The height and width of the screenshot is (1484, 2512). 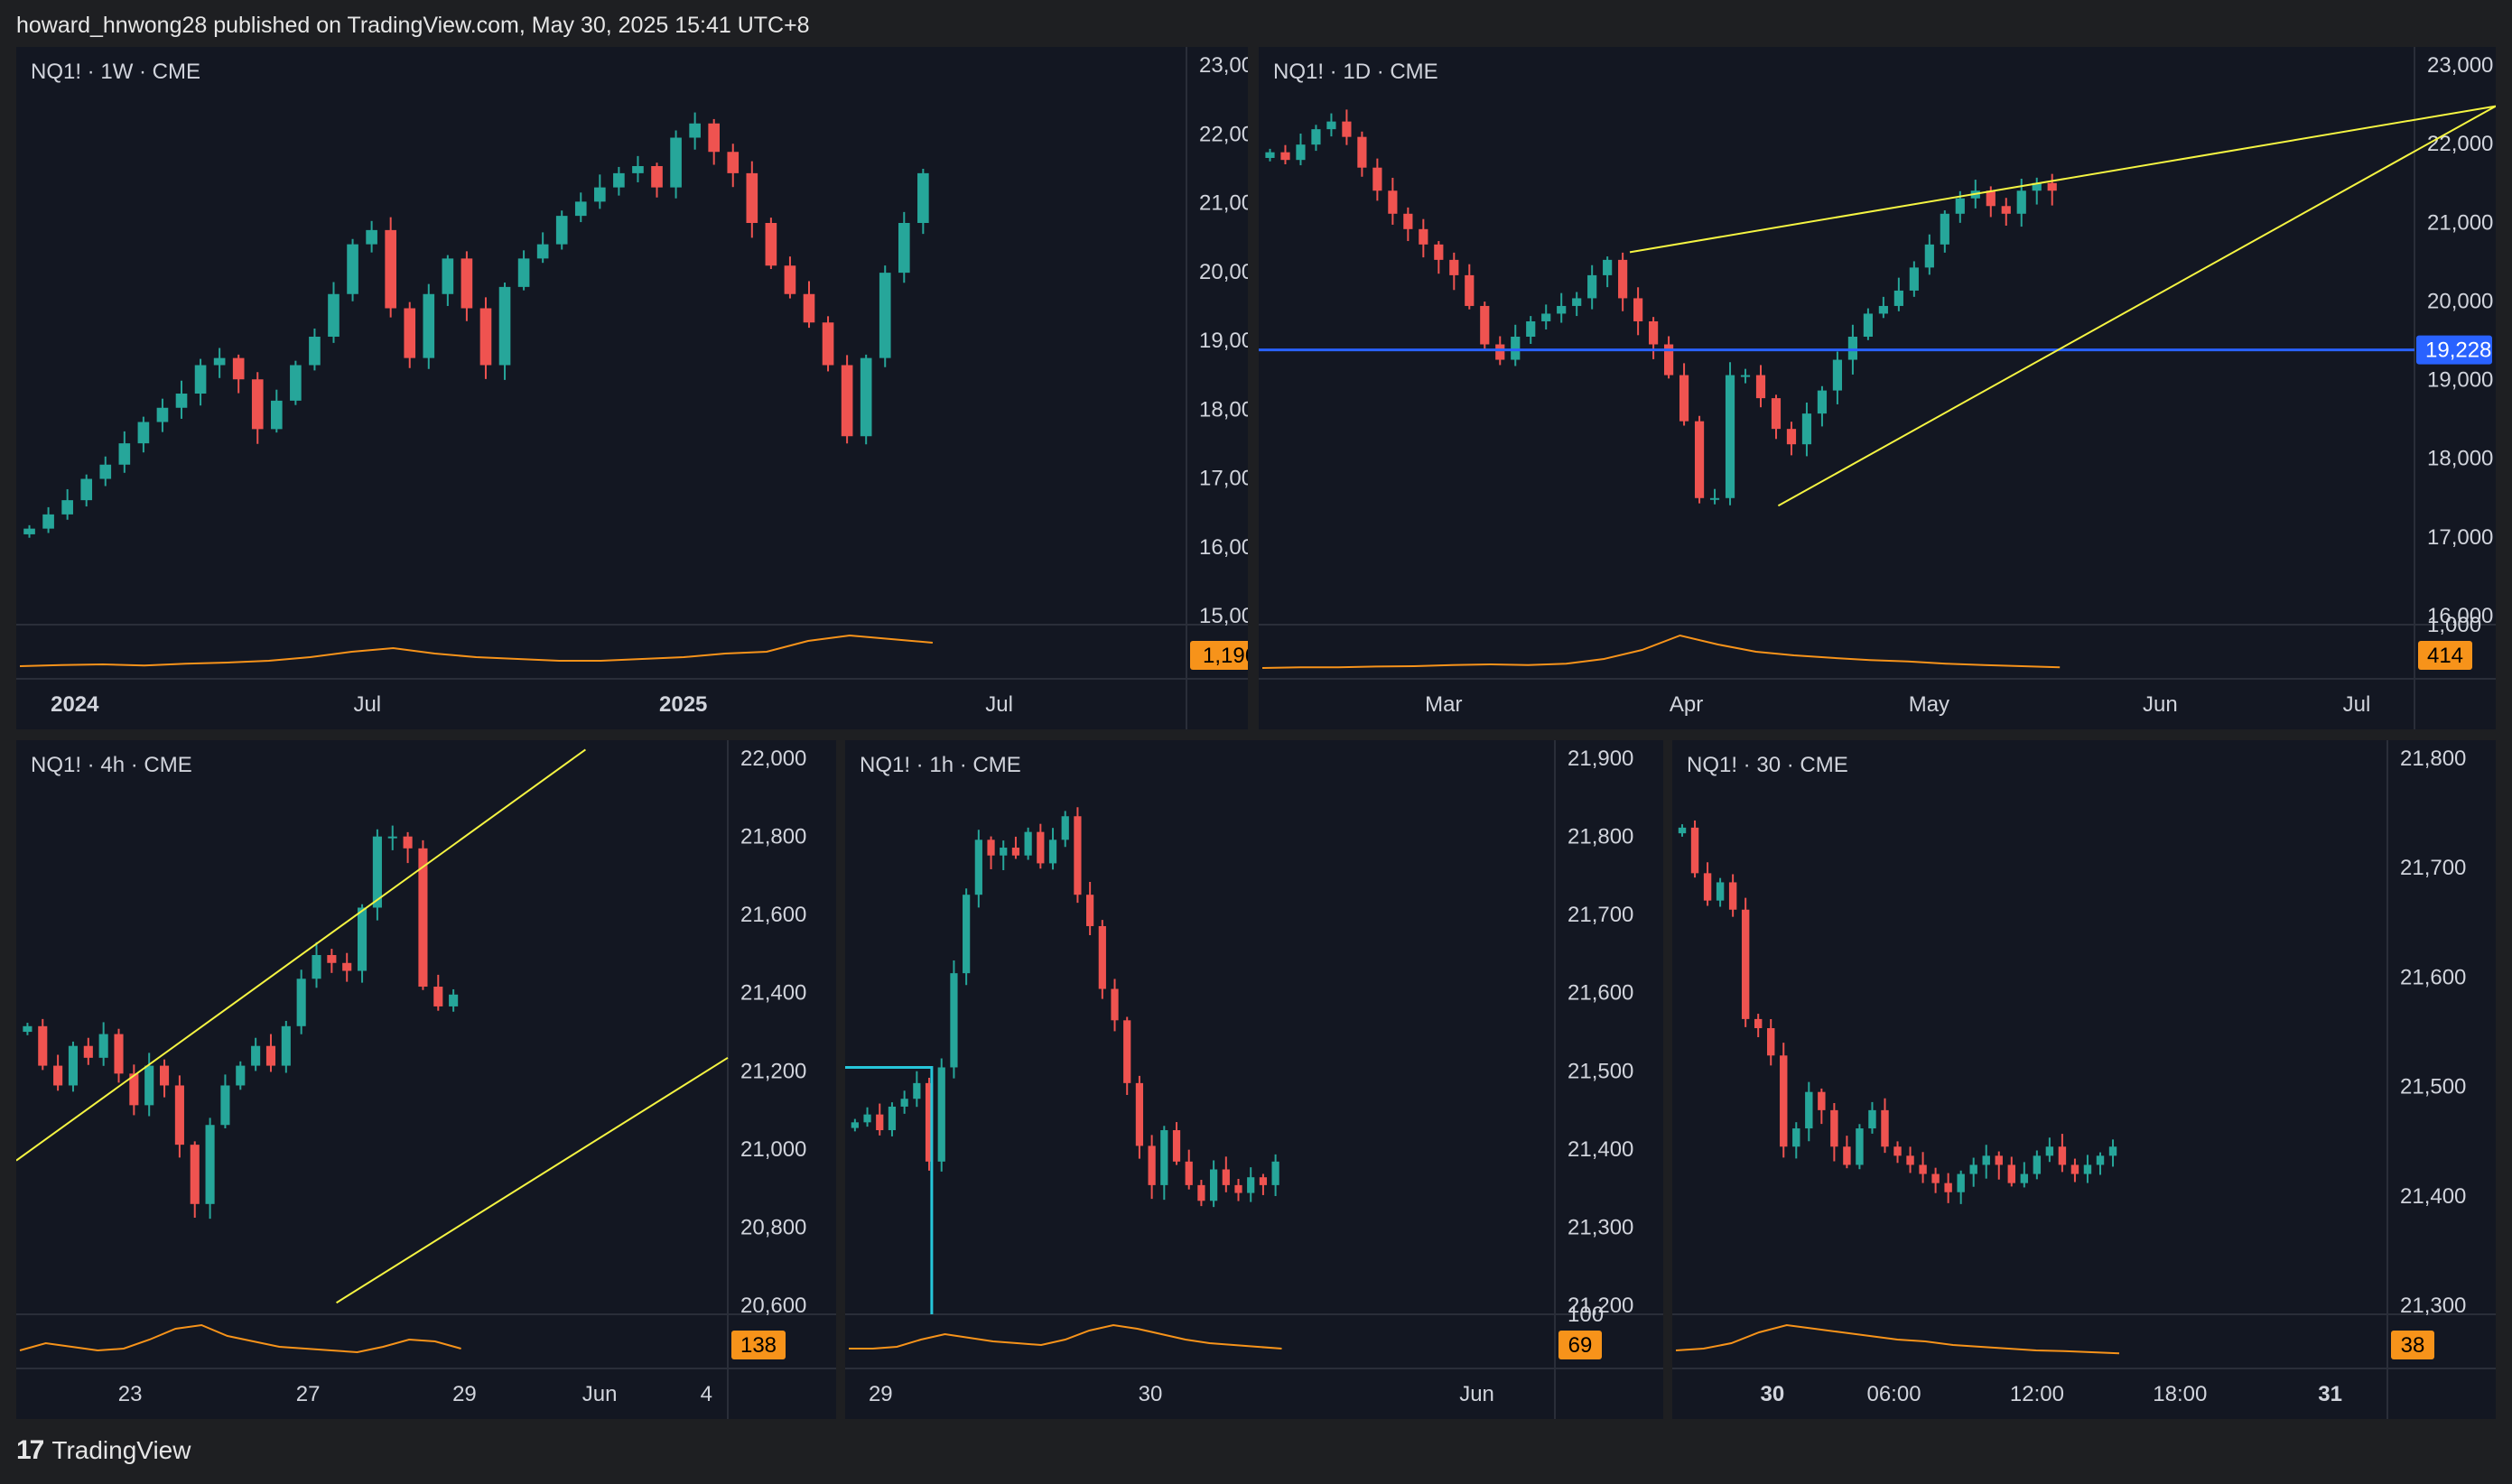 I want to click on y-tick-label: 21,900, so click(x=1600, y=759).